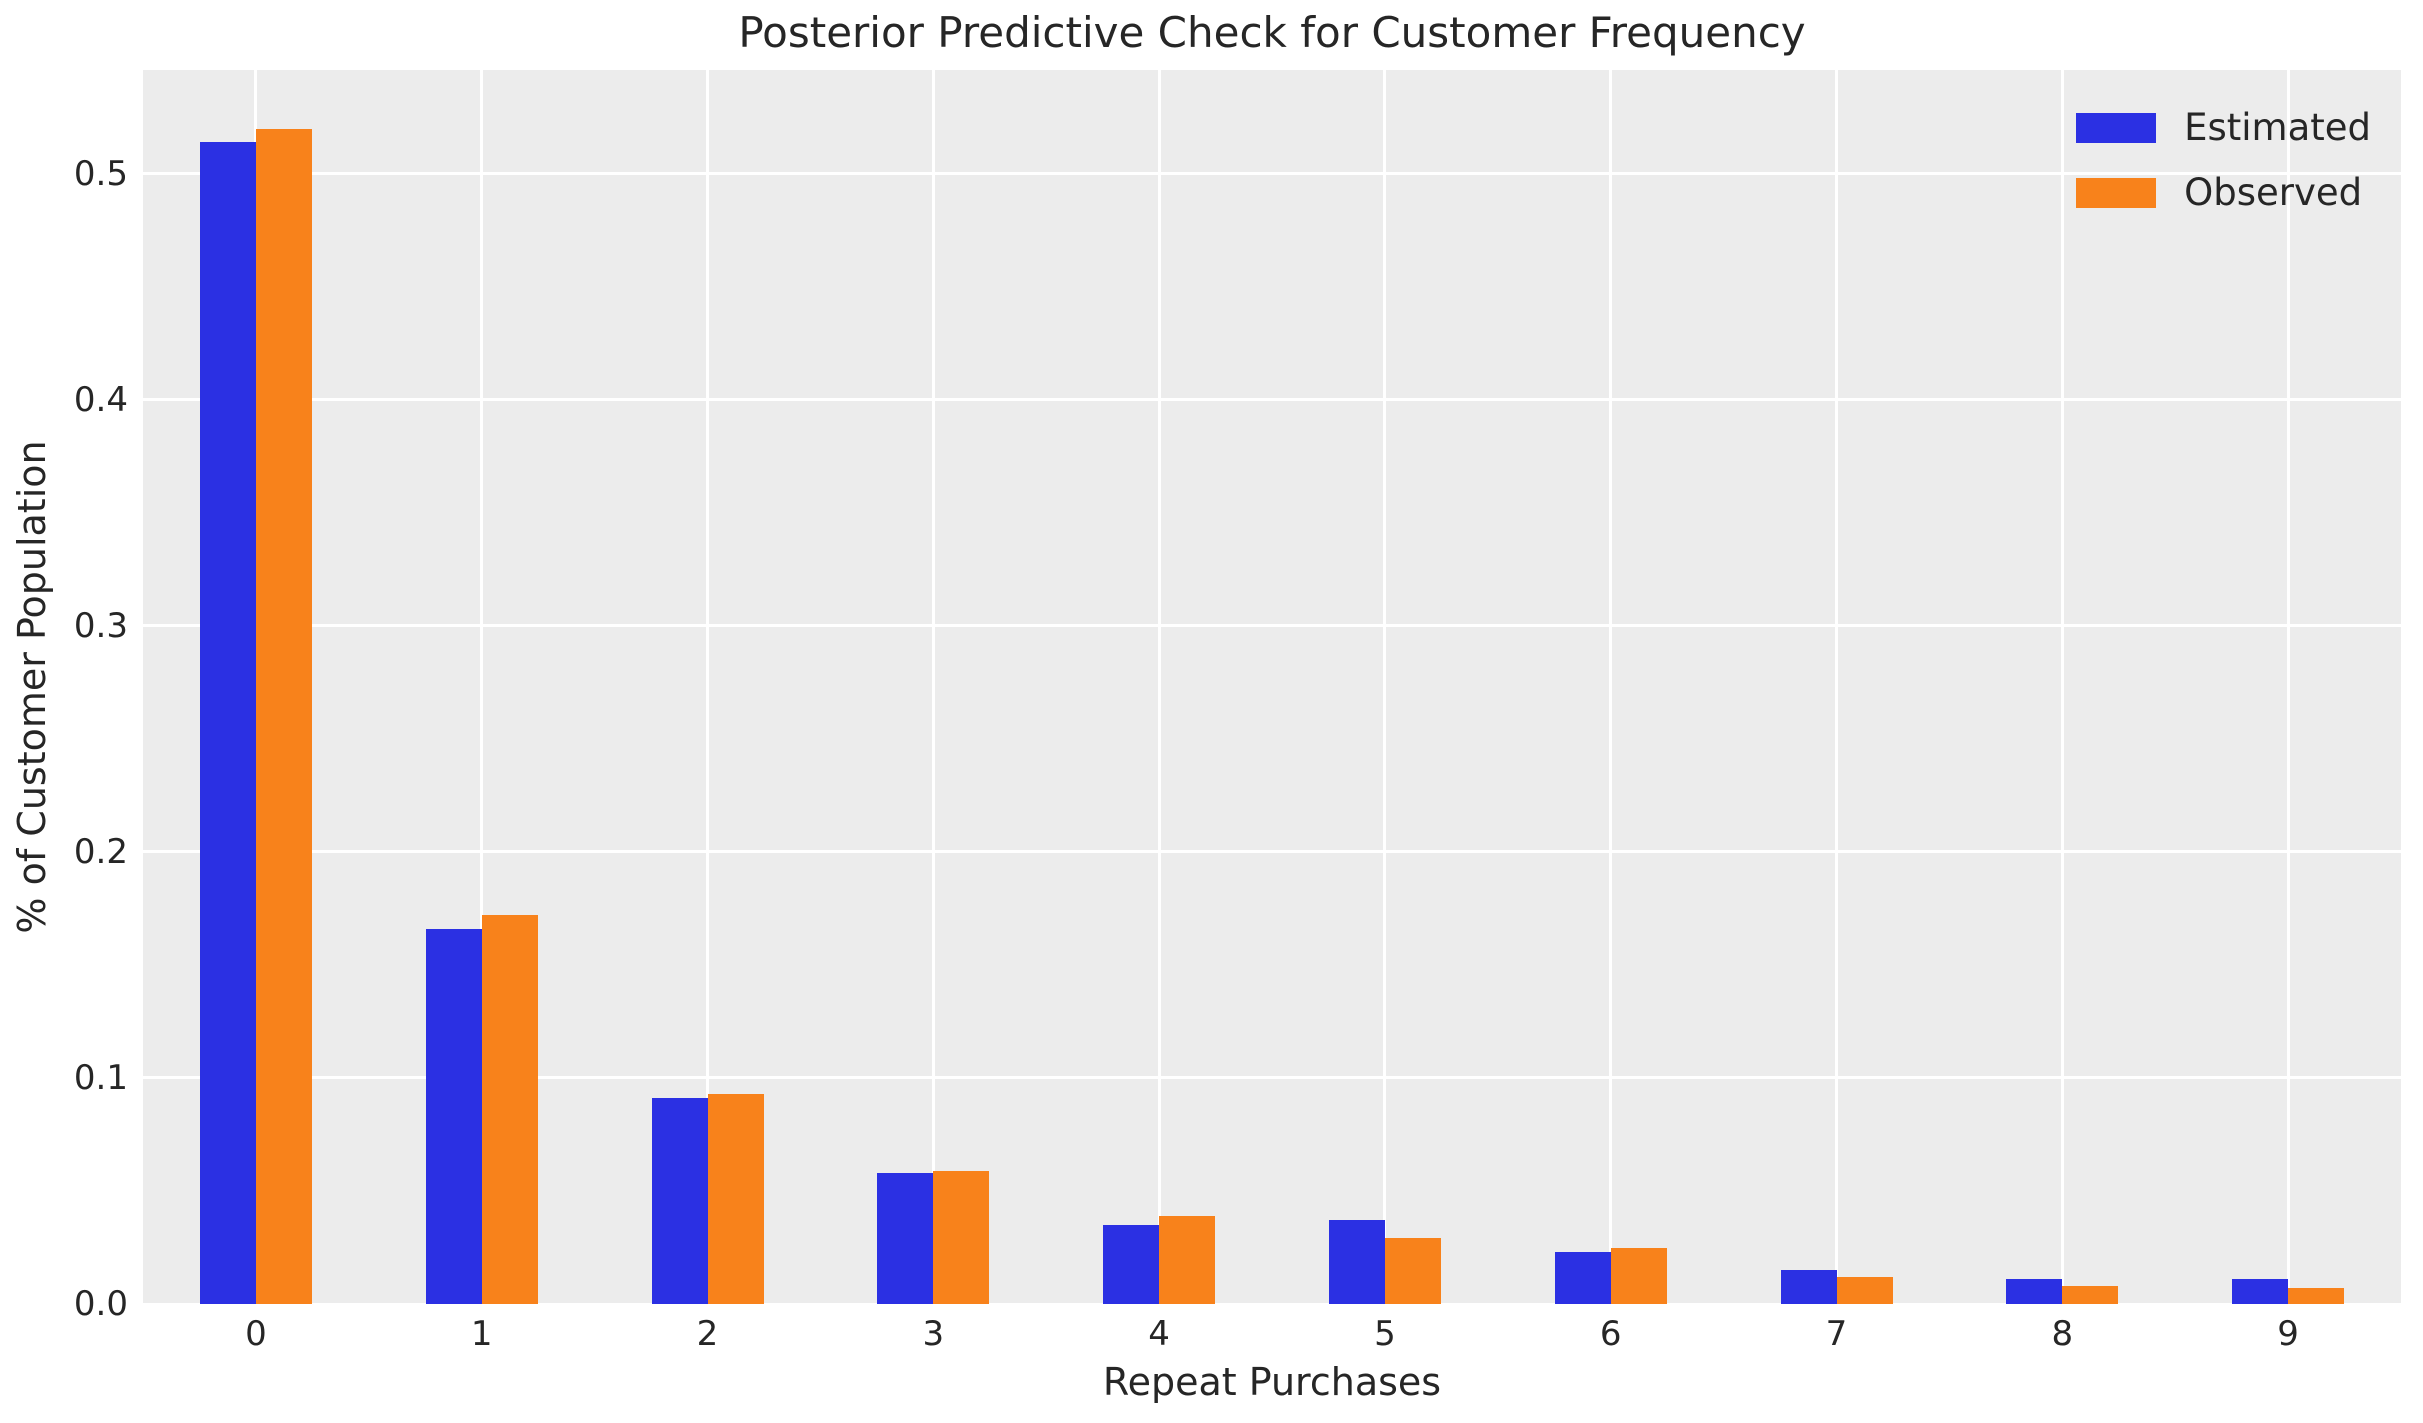 The image size is (2423, 1423). Describe the element at coordinates (2062, 1334) in the screenshot. I see `x-tick-label-8: 8` at that location.